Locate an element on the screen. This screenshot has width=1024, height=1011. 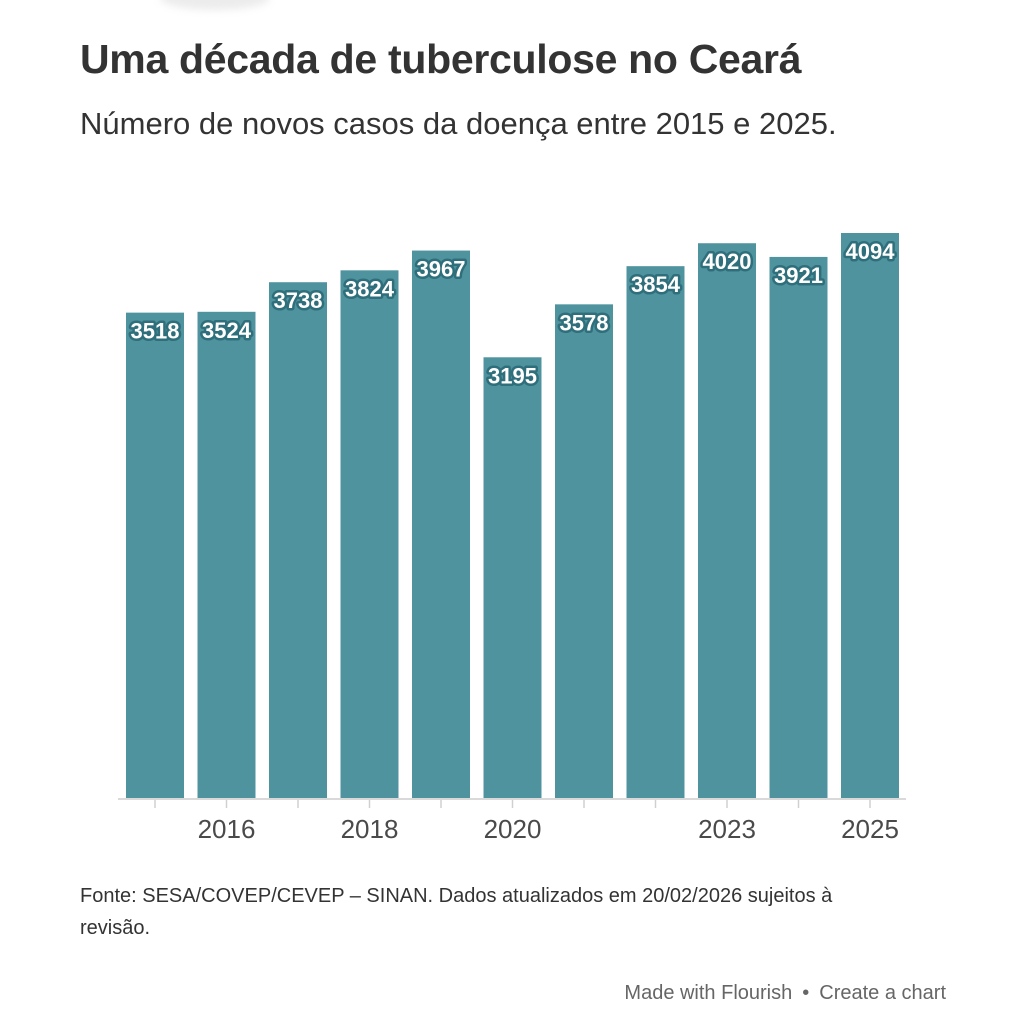
tick-label-2025: 2025 is located at coordinates (870, 829).